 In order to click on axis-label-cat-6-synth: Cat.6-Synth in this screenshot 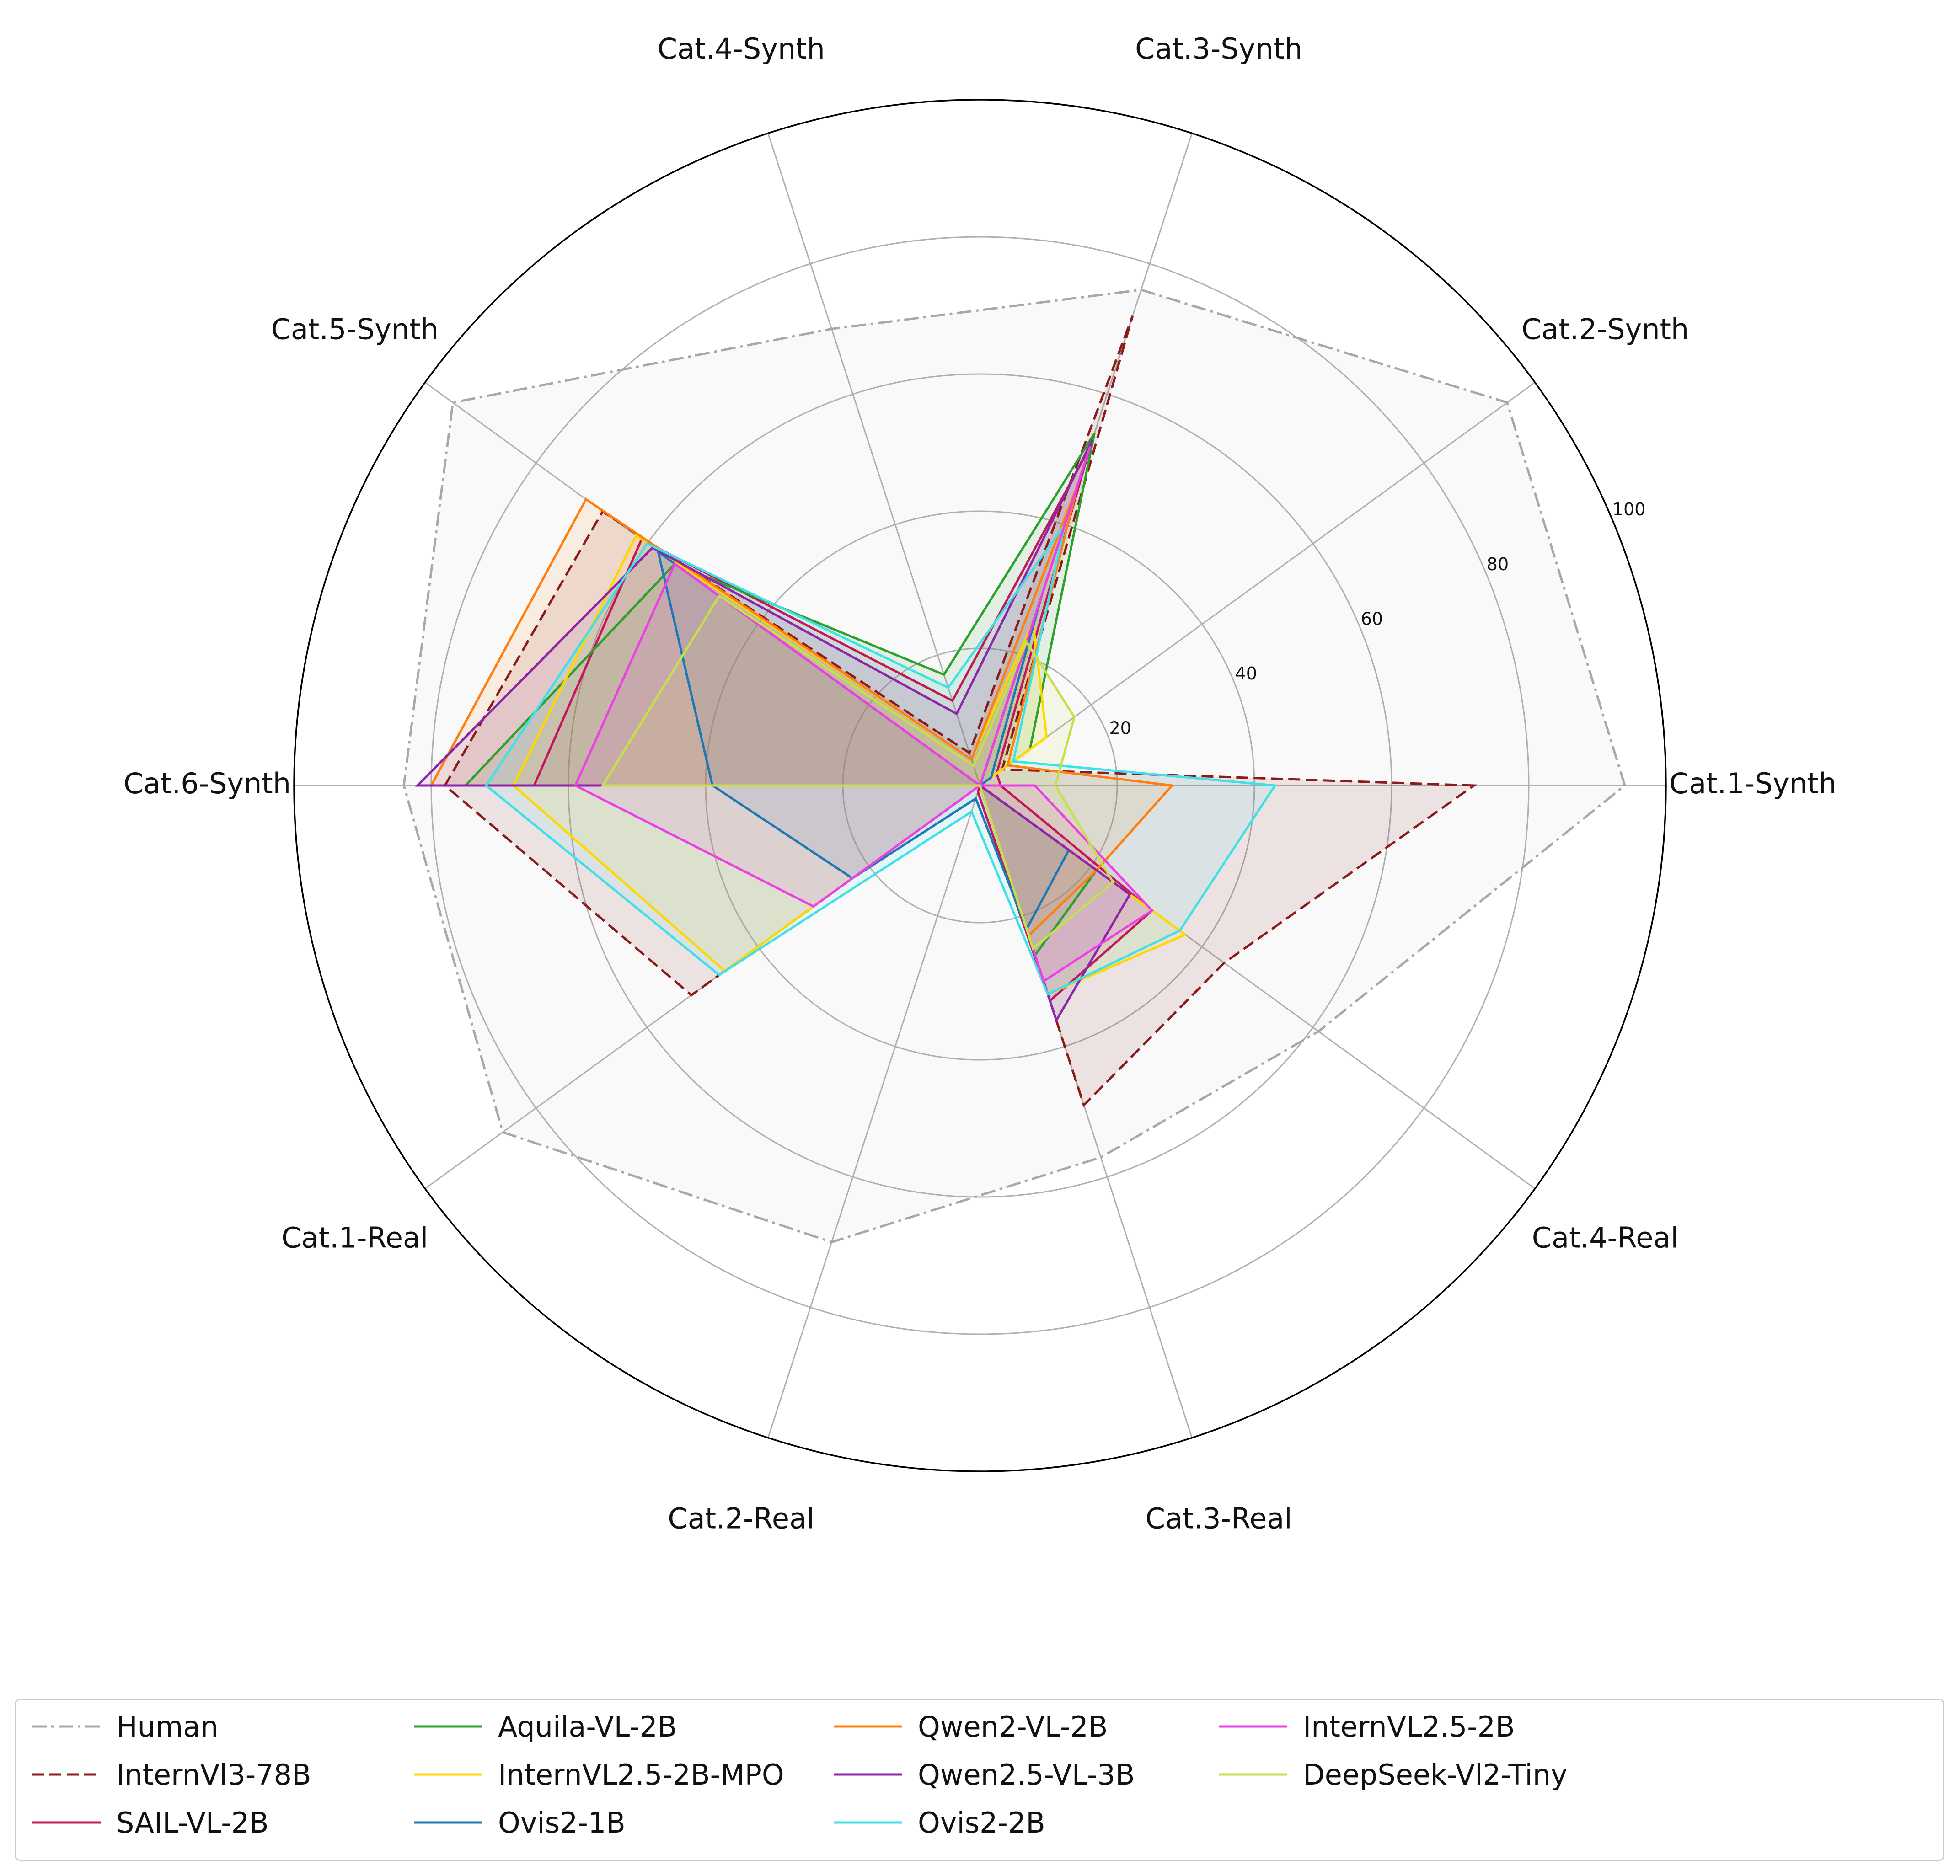, I will do `click(207, 783)`.